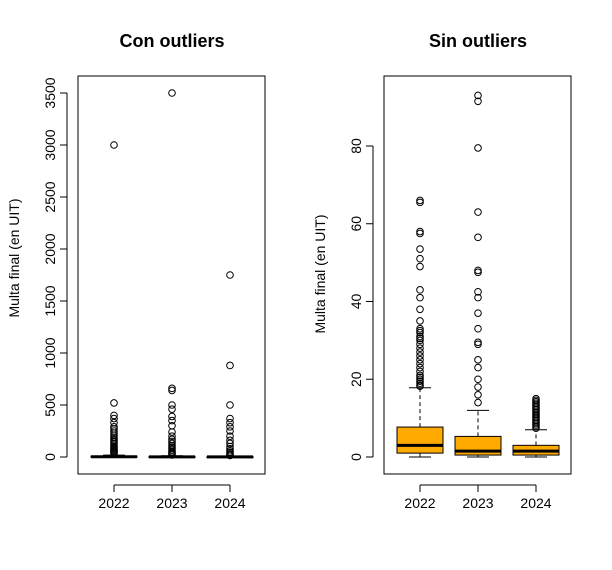  Describe the element at coordinates (171, 41) in the screenshot. I see `panel-title: Con outliers` at that location.